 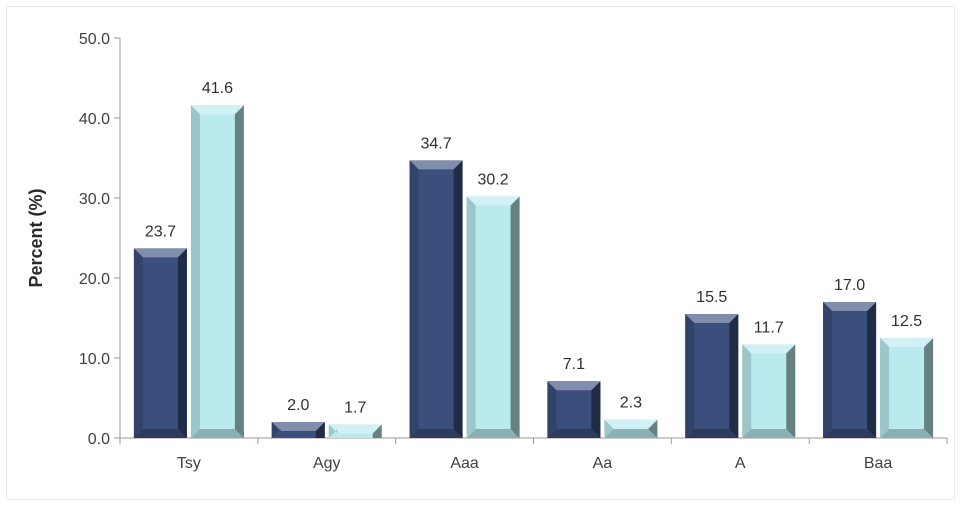 I want to click on x-tick-label: Baa, so click(x=878, y=463).